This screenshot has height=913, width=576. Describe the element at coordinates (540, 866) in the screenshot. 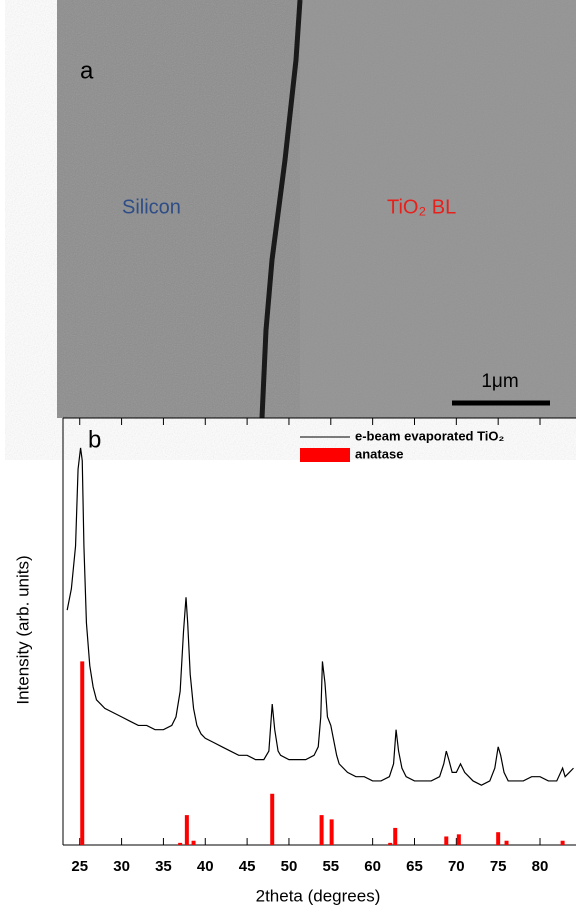

I see `x-tick-label: 80` at that location.